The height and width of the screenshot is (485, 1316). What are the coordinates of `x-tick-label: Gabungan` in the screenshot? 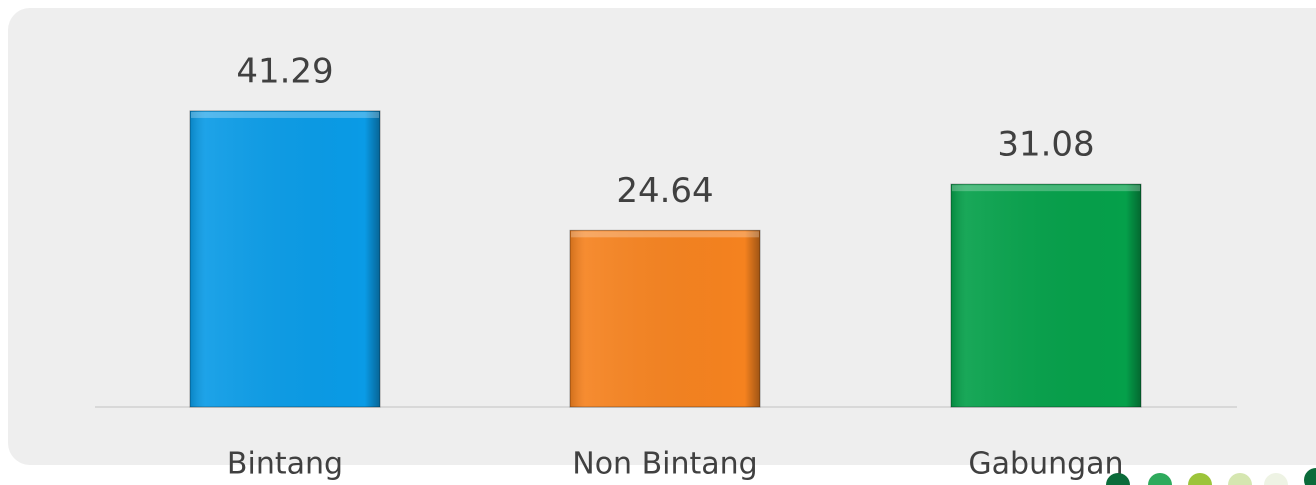 It's located at (1045, 464).